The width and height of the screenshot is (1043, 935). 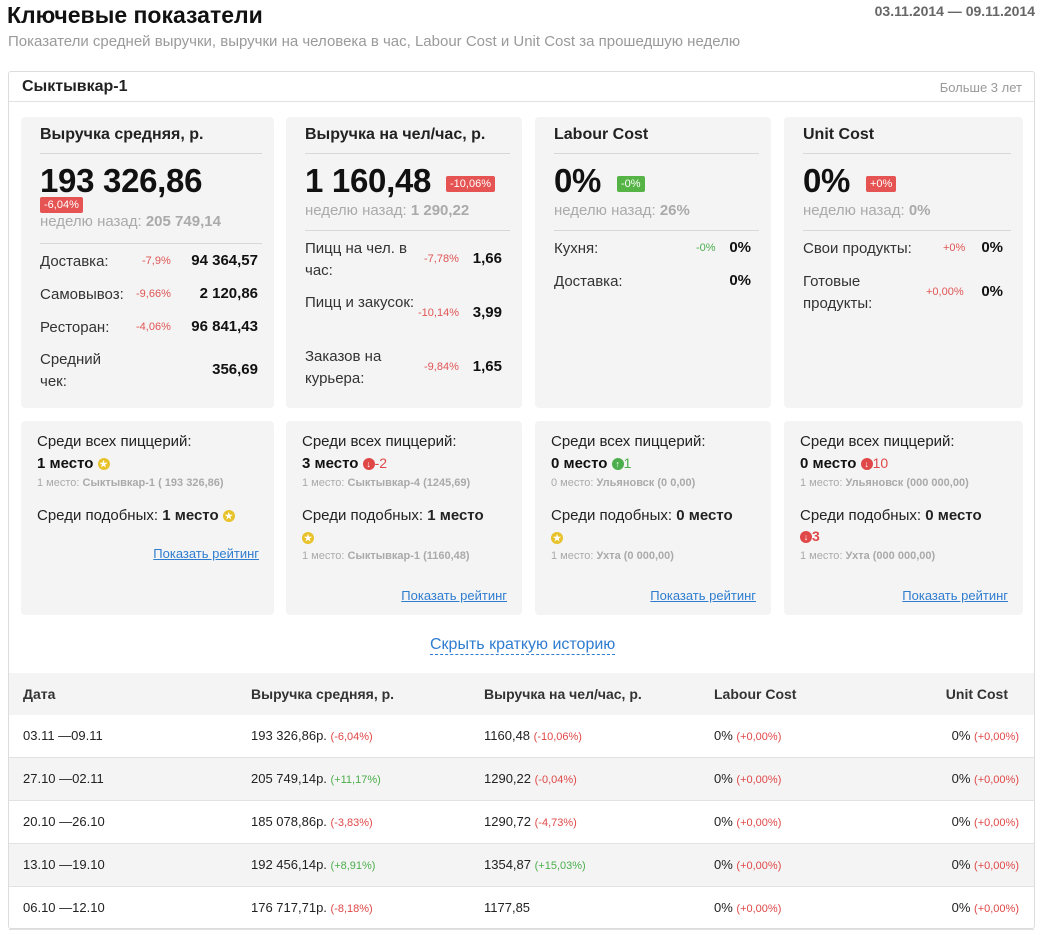 I want to click on table-cell: 06.10 —12.10, so click(x=64, y=907).